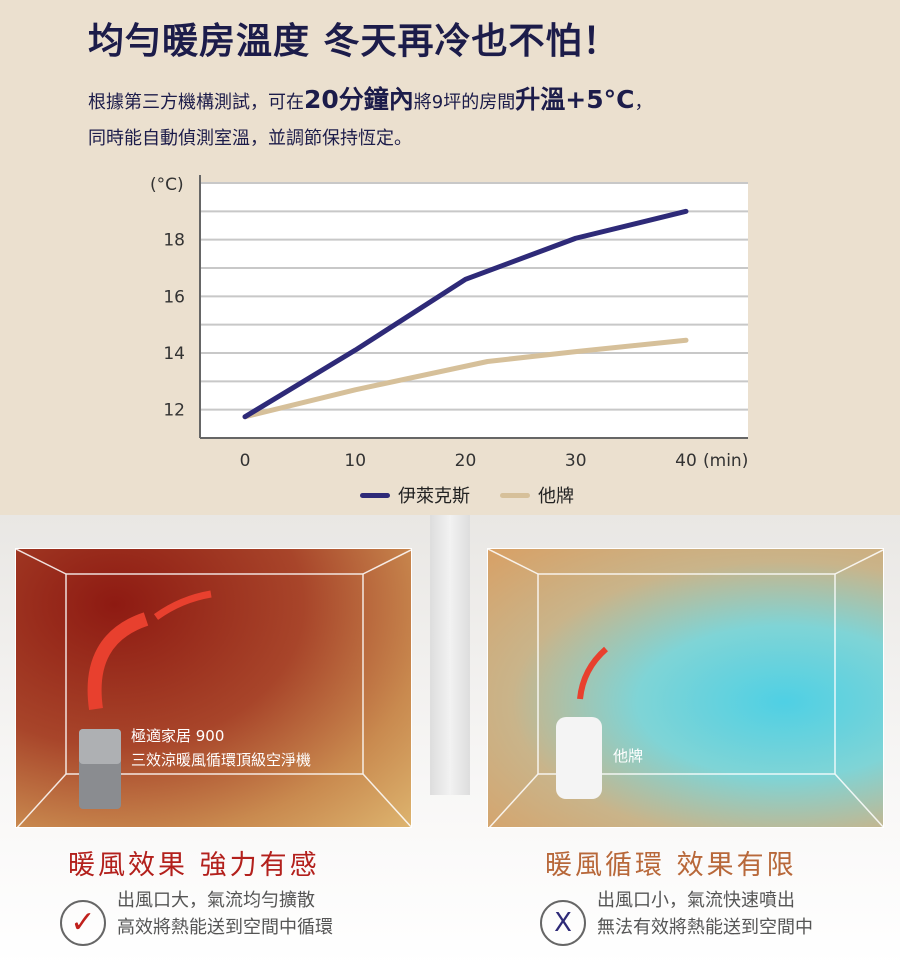 This screenshot has height=967, width=900. I want to click on chart-legend: 伊萊克斯 他牌, so click(467, 495).